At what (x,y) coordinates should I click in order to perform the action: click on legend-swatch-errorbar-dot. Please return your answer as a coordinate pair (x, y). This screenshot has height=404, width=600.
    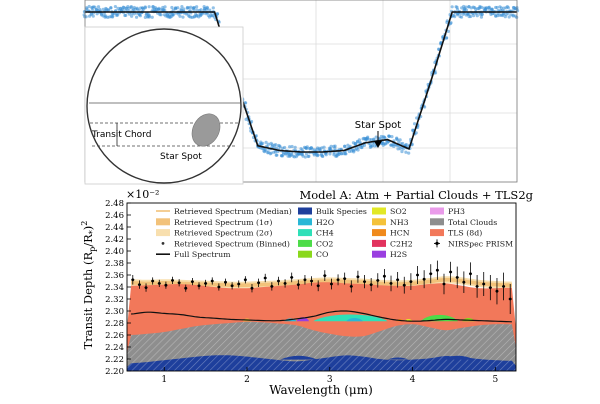
    Looking at the image, I should click on (437, 243).